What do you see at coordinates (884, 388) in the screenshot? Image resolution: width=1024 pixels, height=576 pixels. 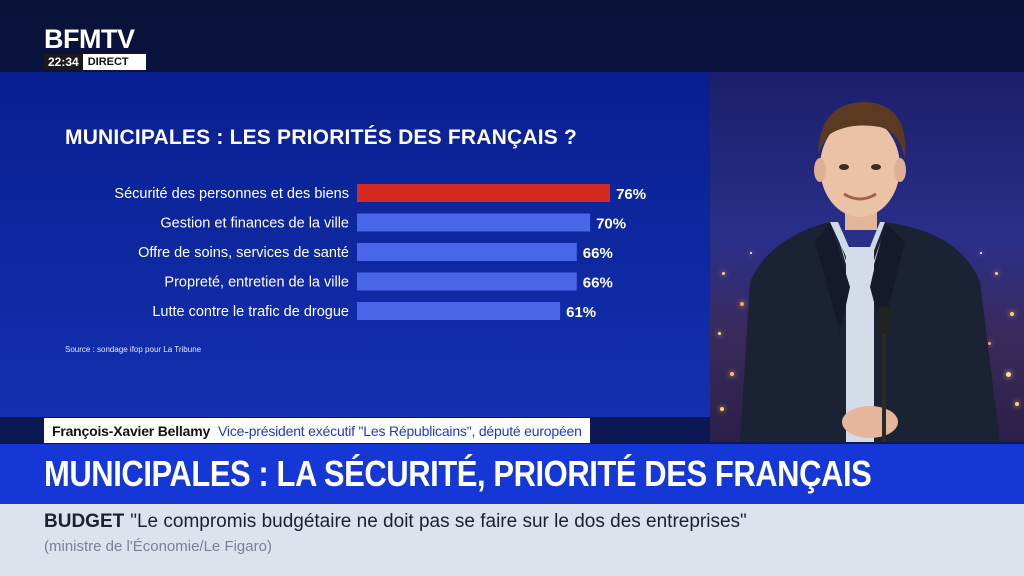 I see `microphone-stand` at bounding box center [884, 388].